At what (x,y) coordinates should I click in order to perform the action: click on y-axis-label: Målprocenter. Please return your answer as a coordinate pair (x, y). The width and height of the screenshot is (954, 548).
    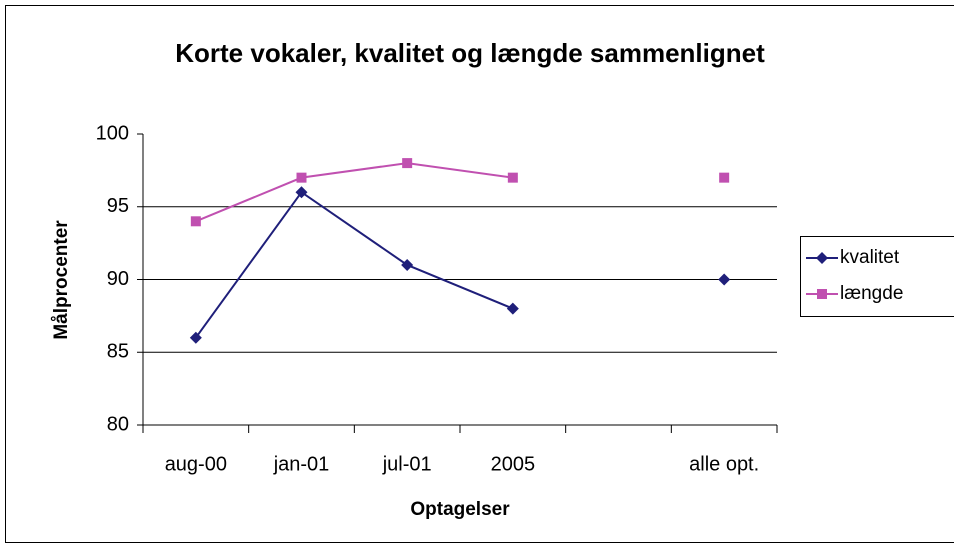
    Looking at the image, I should click on (61, 280).